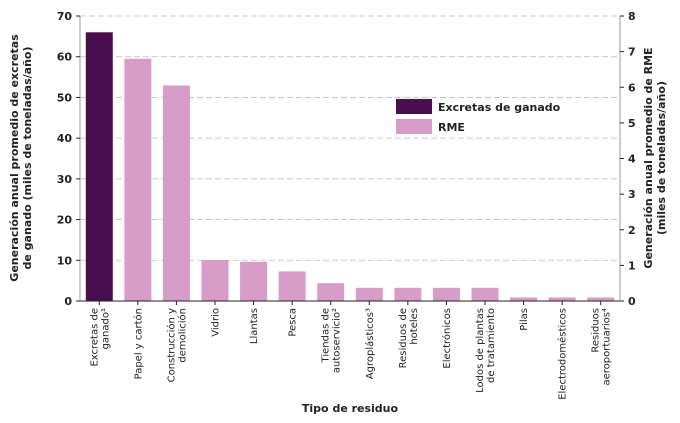 This screenshot has height=423, width=680. Describe the element at coordinates (632, 159) in the screenshot. I see `right-tick-label: 4` at that location.